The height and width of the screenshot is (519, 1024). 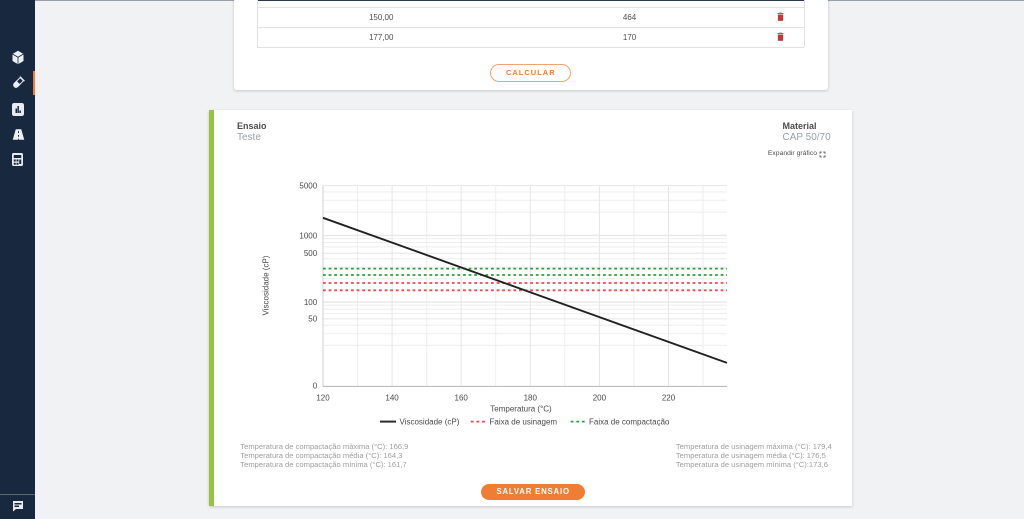 What do you see at coordinates (311, 302) in the screenshot?
I see `svg-text: 100` at bounding box center [311, 302].